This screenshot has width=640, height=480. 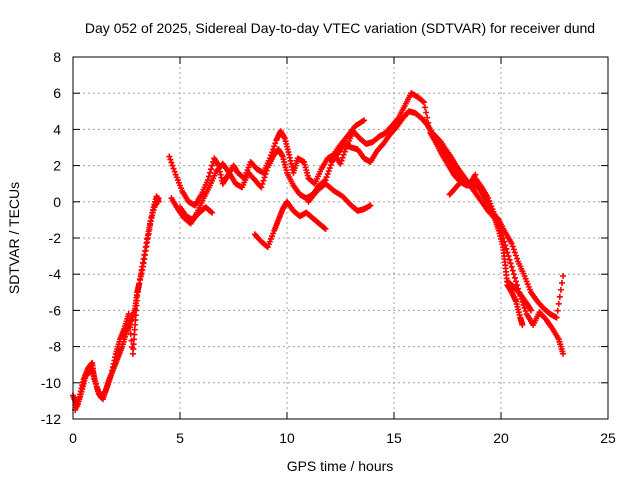 I want to click on x-tick-label: 5, so click(x=180, y=438).